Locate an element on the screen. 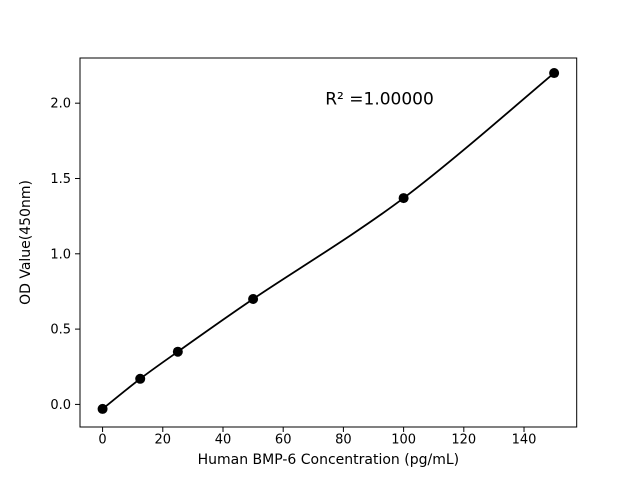  x-axis-tick-label: 60 is located at coordinates (283, 440).